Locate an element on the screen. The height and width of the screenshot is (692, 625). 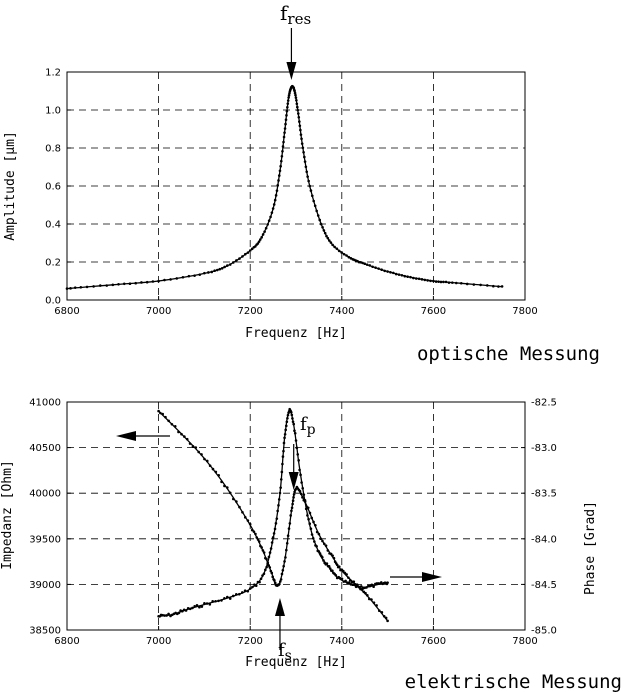
c2-xtick-label: 7000 is located at coordinates (158, 641).